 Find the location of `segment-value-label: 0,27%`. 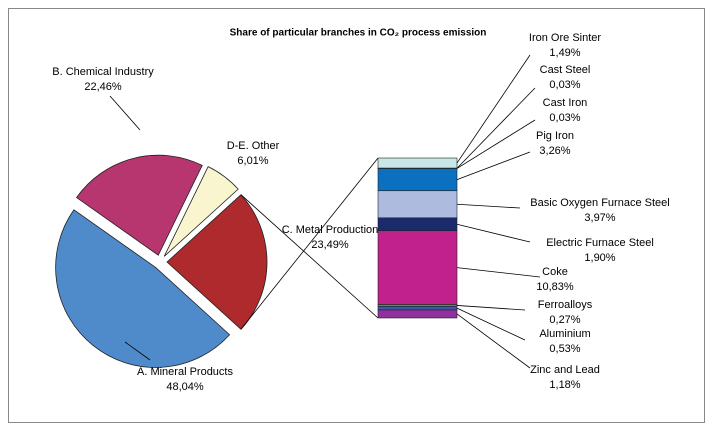

segment-value-label: 0,27% is located at coordinates (564, 320).